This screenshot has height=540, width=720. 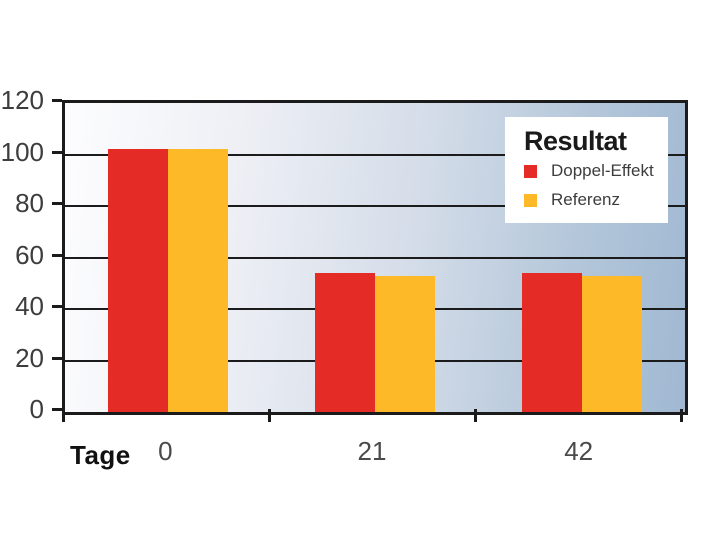 I want to click on x-axis-label-42: 42, so click(x=579, y=451).